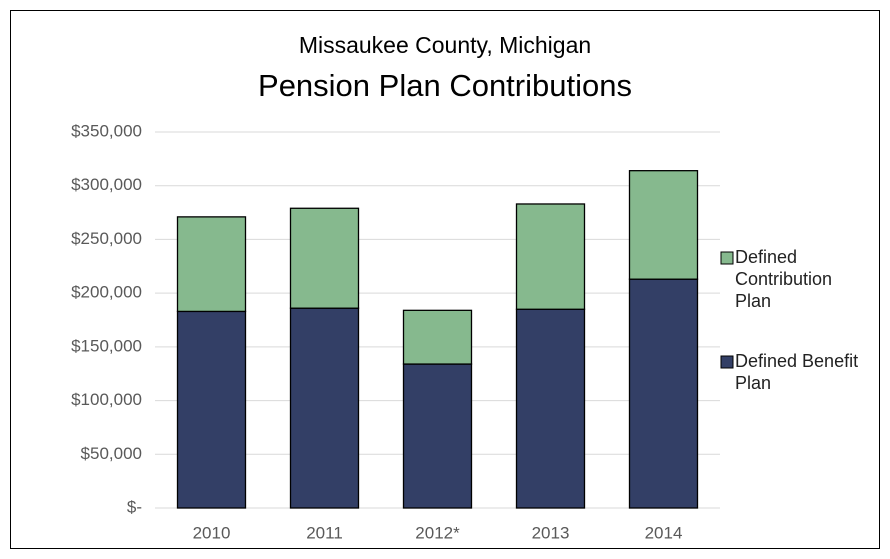 The image size is (890, 559). What do you see at coordinates (134, 506) in the screenshot?
I see `y-tick-label: $-` at bounding box center [134, 506].